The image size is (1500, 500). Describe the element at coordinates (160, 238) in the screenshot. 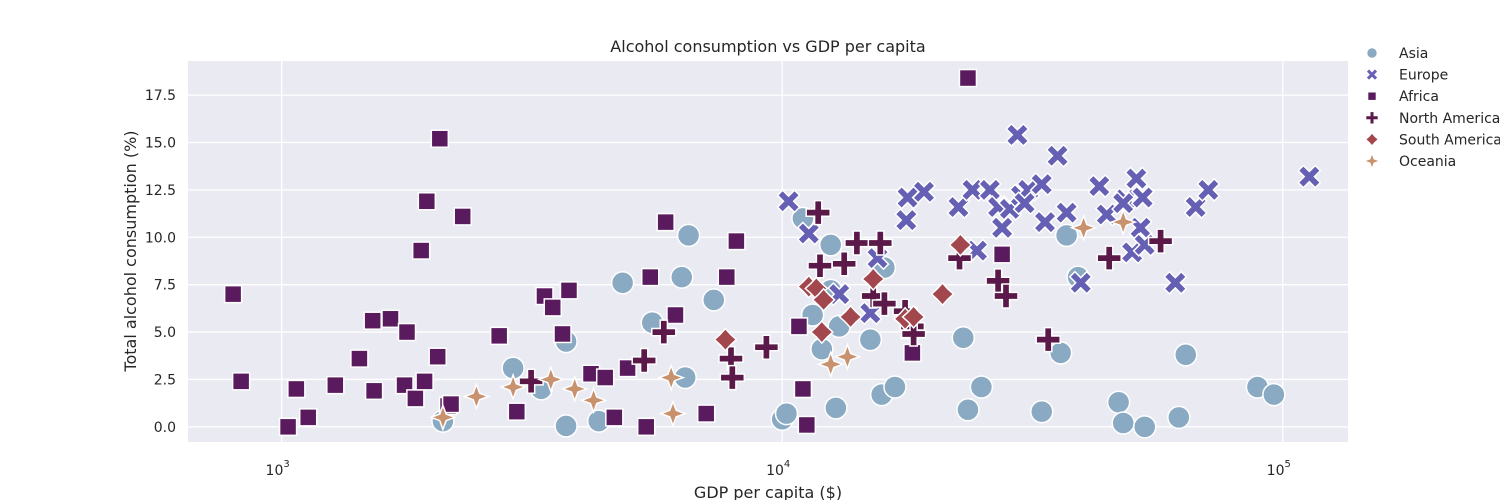

I see `y-tick-label: 10.0` at that location.